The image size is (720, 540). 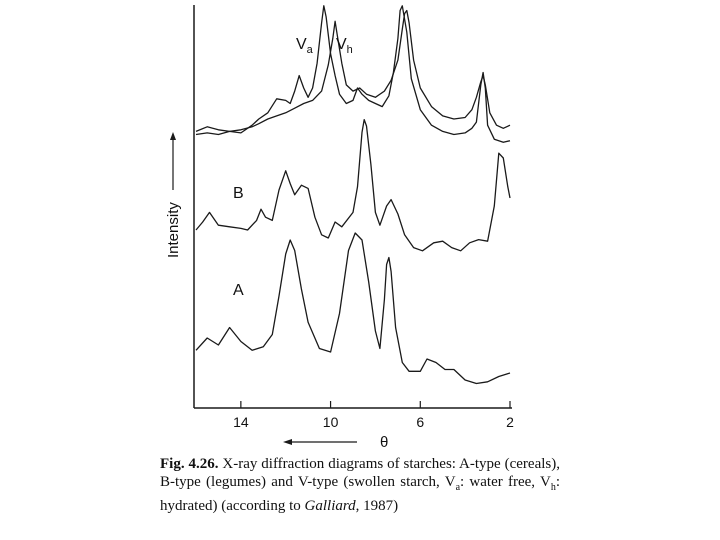 What do you see at coordinates (238, 193) in the screenshot?
I see `label-panel-b: B` at bounding box center [238, 193].